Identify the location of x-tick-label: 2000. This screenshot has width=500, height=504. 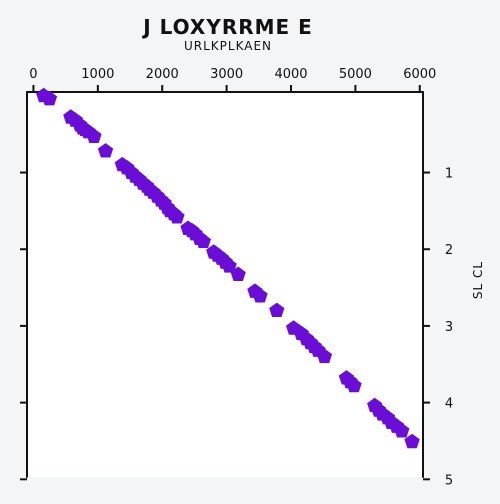
(162, 74).